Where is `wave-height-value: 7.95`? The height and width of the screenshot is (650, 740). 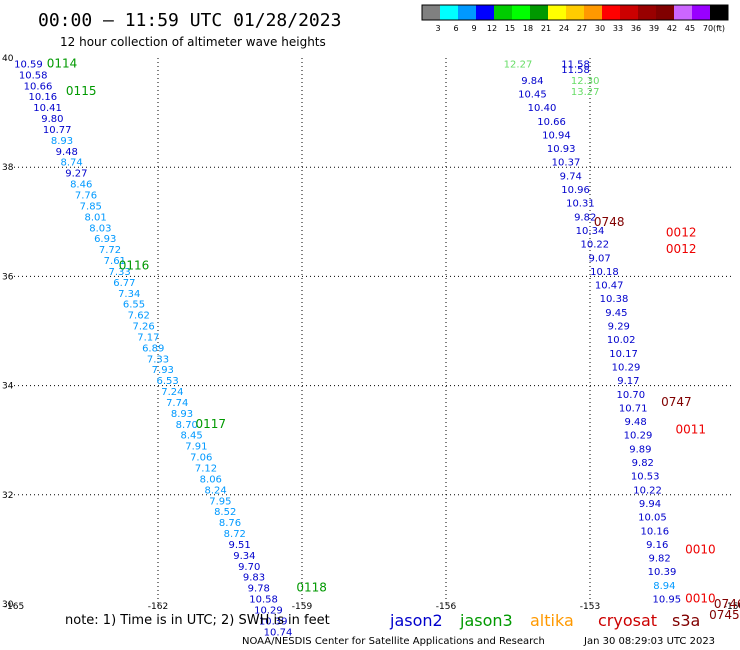
wave-height-value: 7.95 is located at coordinates (220, 501).